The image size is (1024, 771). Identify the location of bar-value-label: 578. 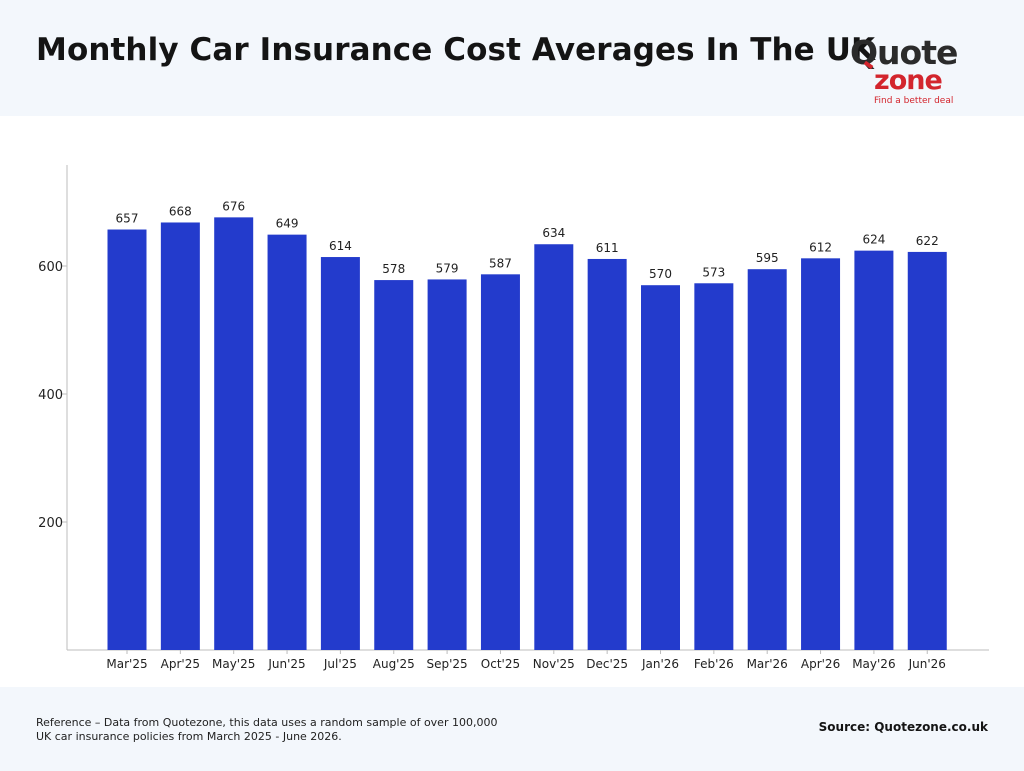
(393, 269).